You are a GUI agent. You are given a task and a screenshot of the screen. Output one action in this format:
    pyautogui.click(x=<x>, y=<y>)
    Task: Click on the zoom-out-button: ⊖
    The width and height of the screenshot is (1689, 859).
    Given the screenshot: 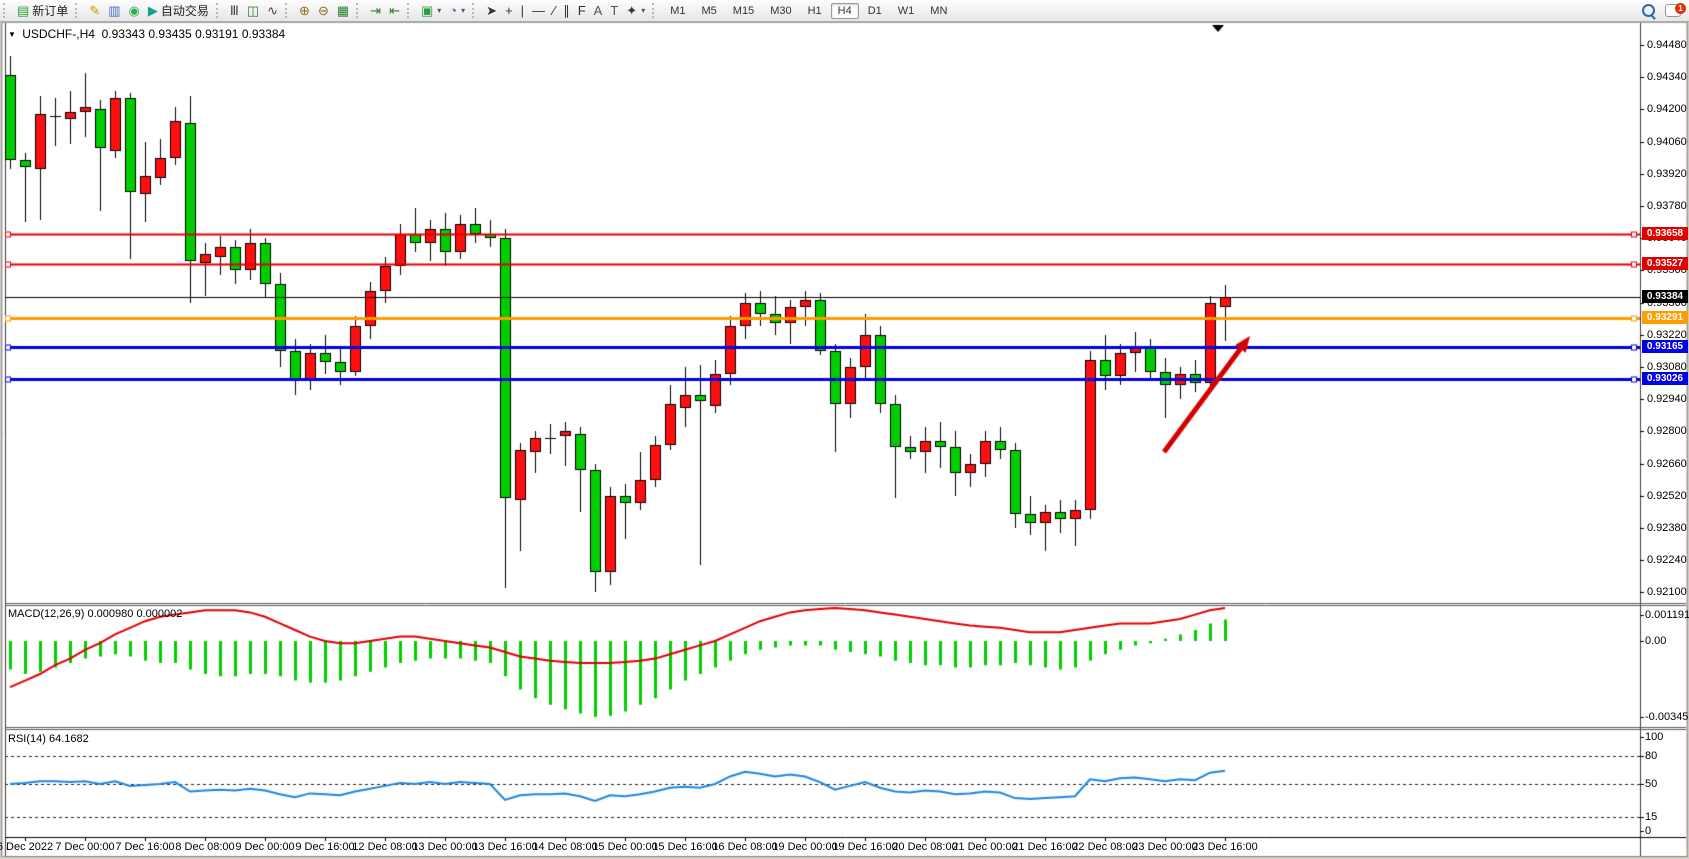 What is the action you would take?
    pyautogui.click(x=323, y=10)
    